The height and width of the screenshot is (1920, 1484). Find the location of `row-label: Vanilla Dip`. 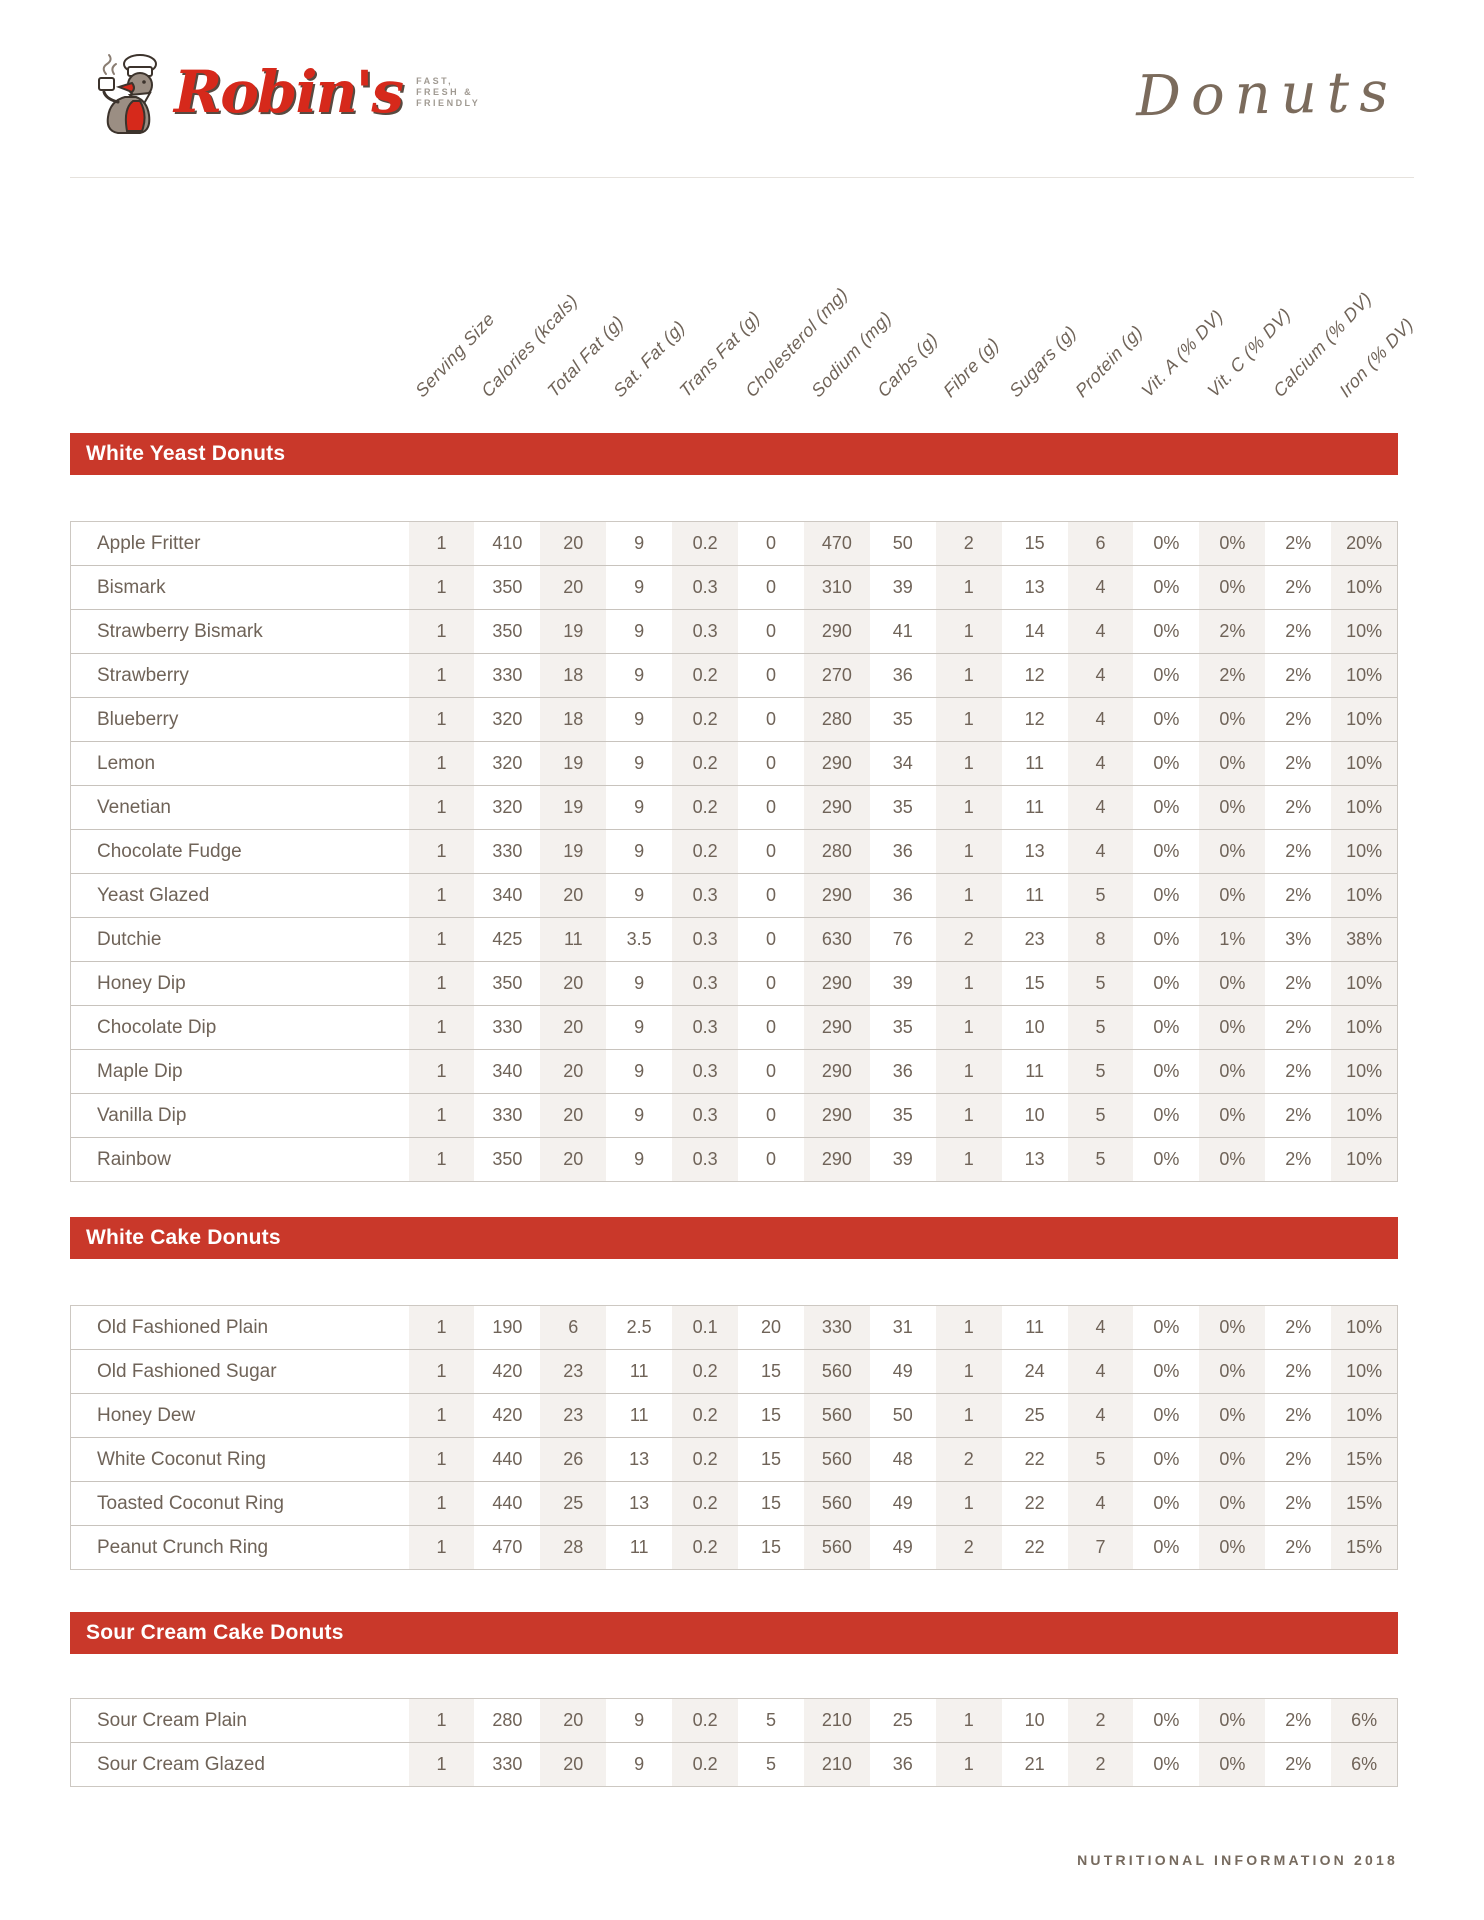

row-label: Vanilla Dip is located at coordinates (142, 1115).